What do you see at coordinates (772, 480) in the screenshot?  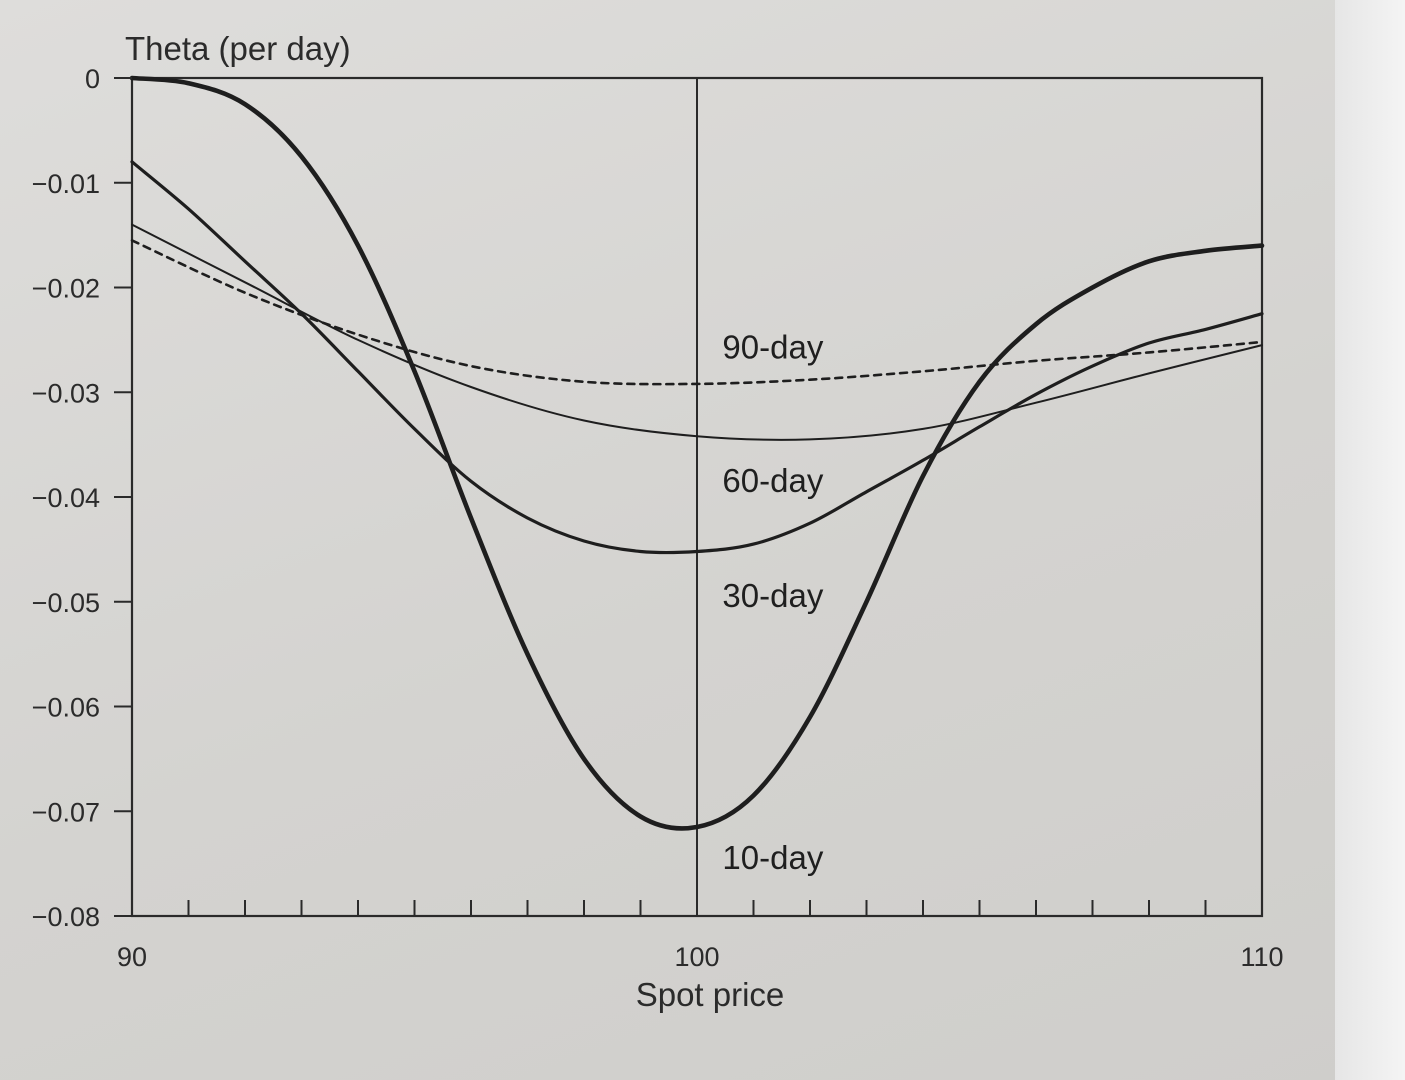 I see `series-label-60-day: 60-day` at bounding box center [772, 480].